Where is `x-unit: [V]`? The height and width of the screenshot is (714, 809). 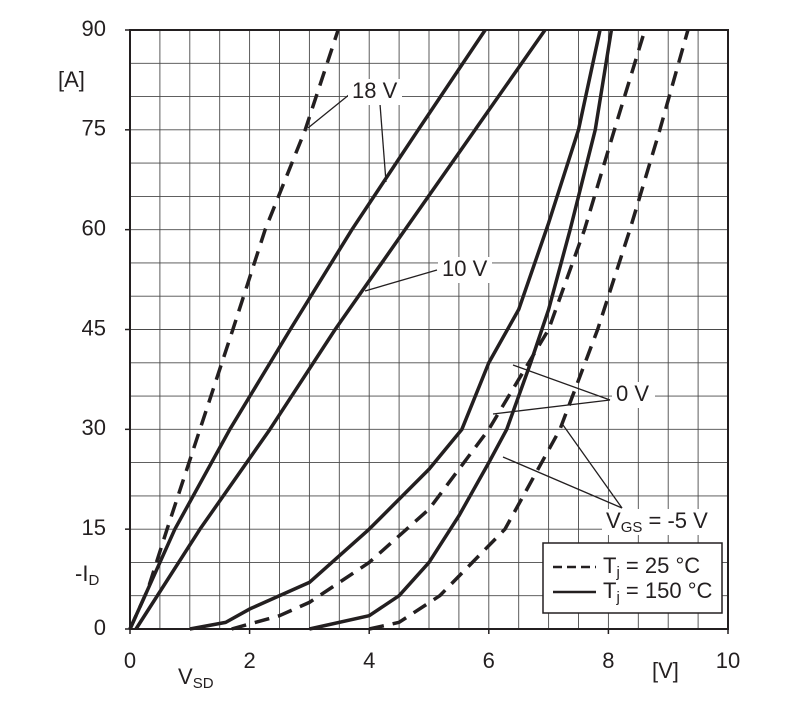 x-unit: [V] is located at coordinates (665, 670).